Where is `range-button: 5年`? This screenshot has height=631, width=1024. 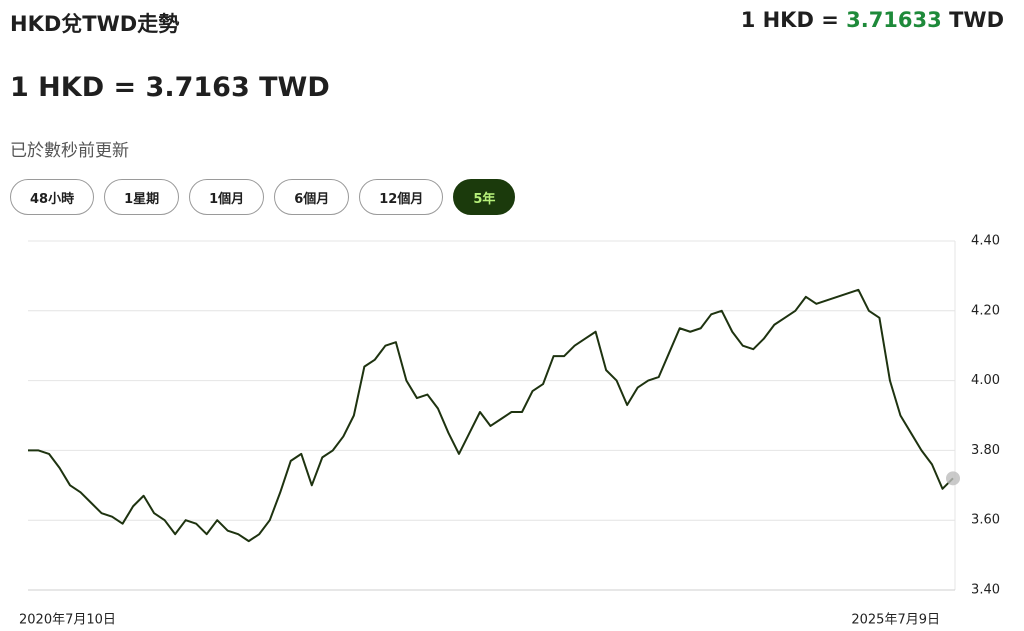
range-button: 5年 is located at coordinates (484, 197).